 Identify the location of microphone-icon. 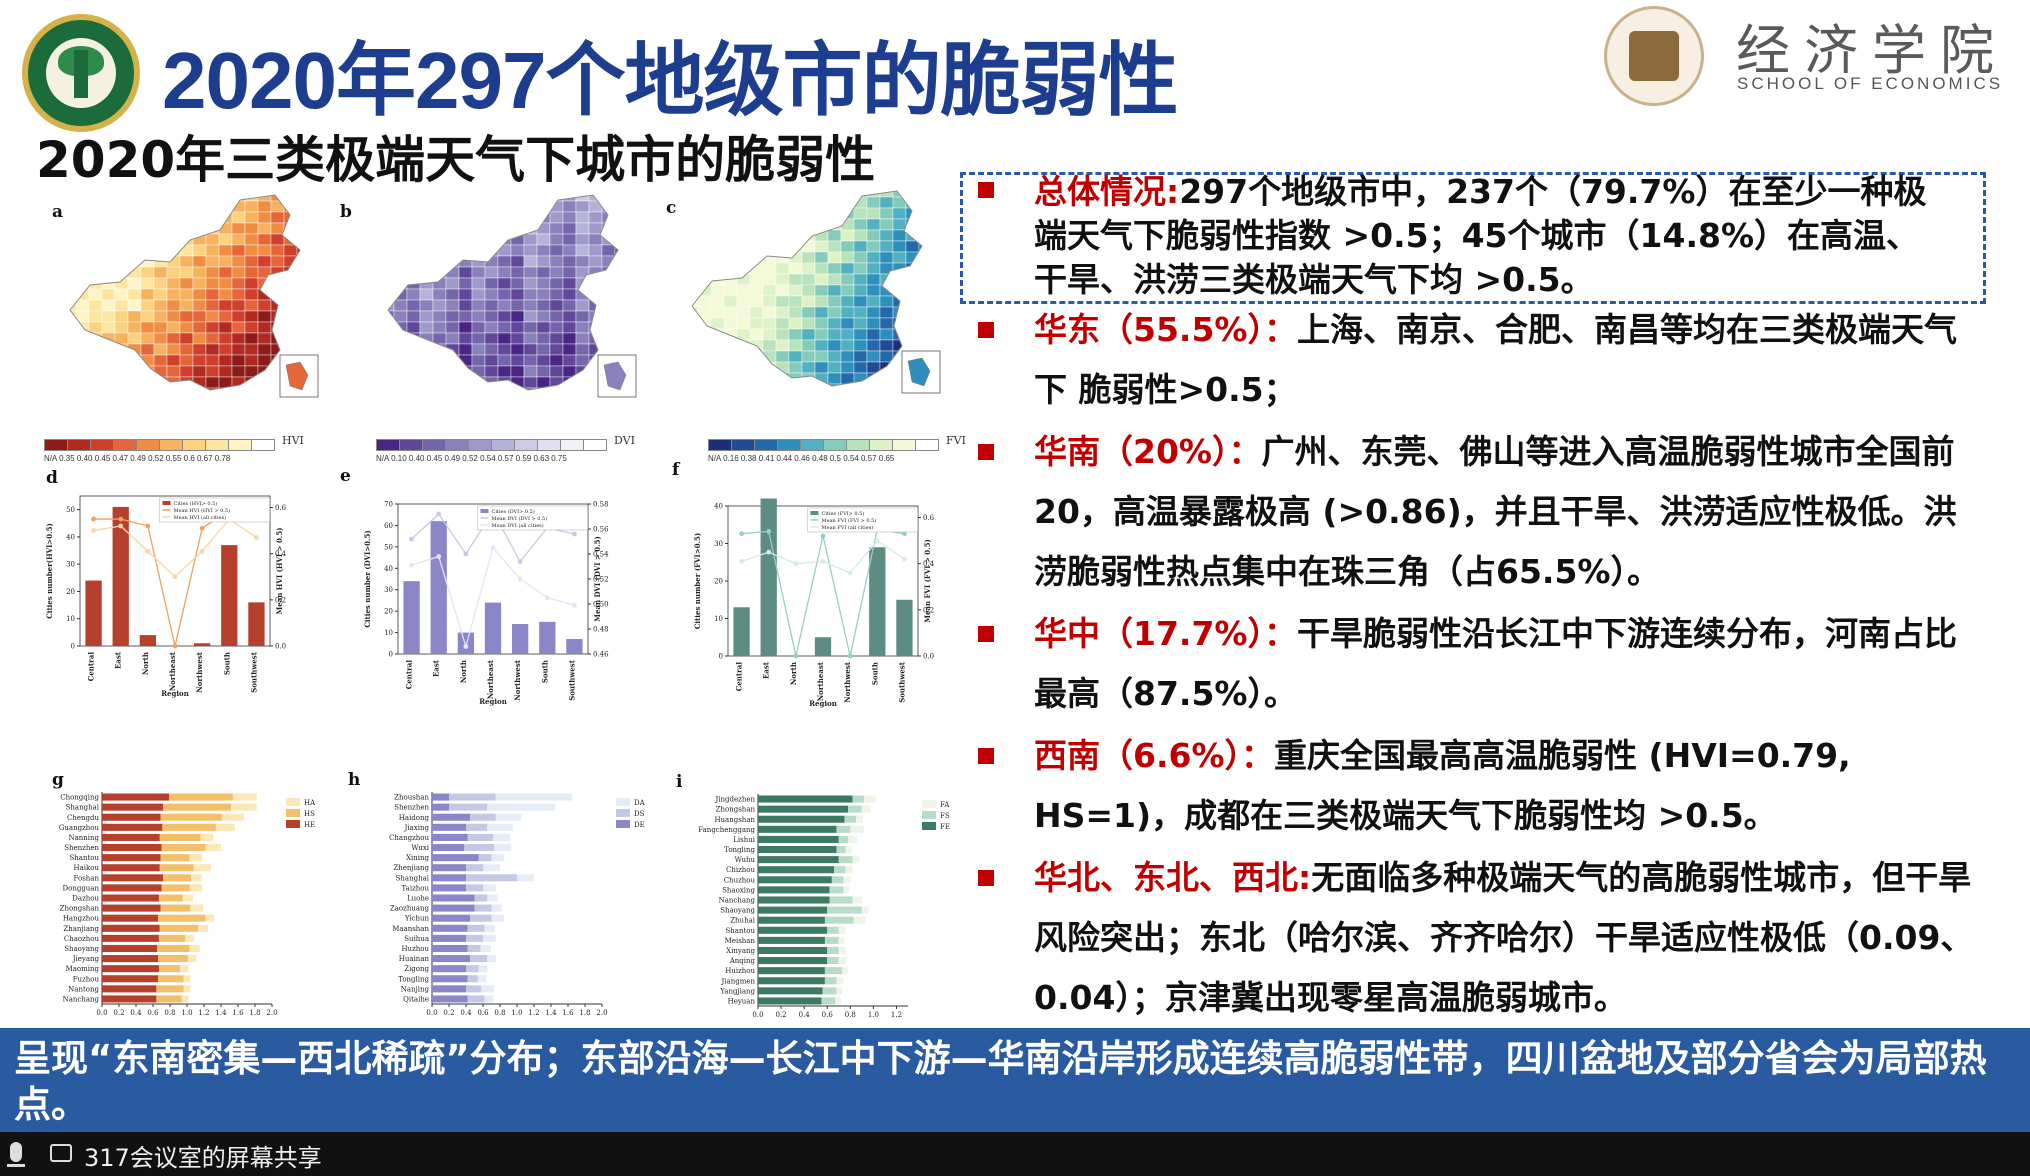
(16, 1154).